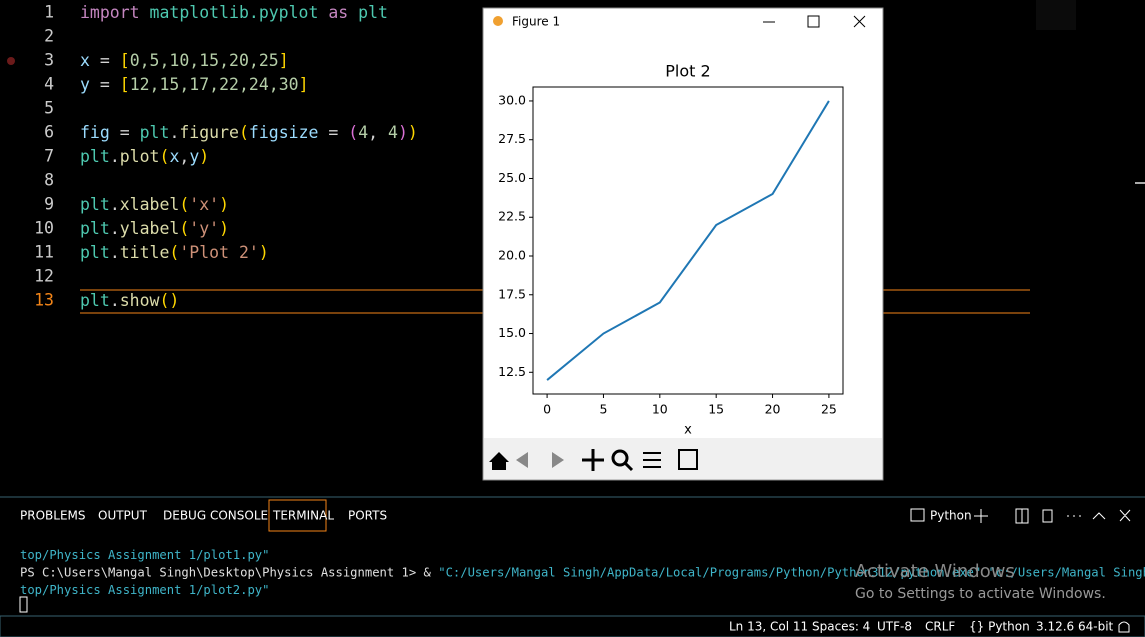 The image size is (1145, 637). What do you see at coordinates (498, 21) in the screenshot?
I see `window-icon` at bounding box center [498, 21].